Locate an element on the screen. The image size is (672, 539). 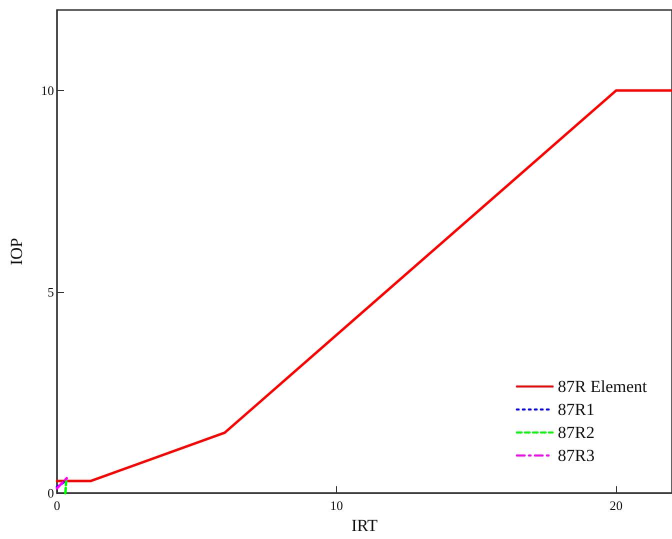
x-tick-label: 20 is located at coordinates (616, 506).